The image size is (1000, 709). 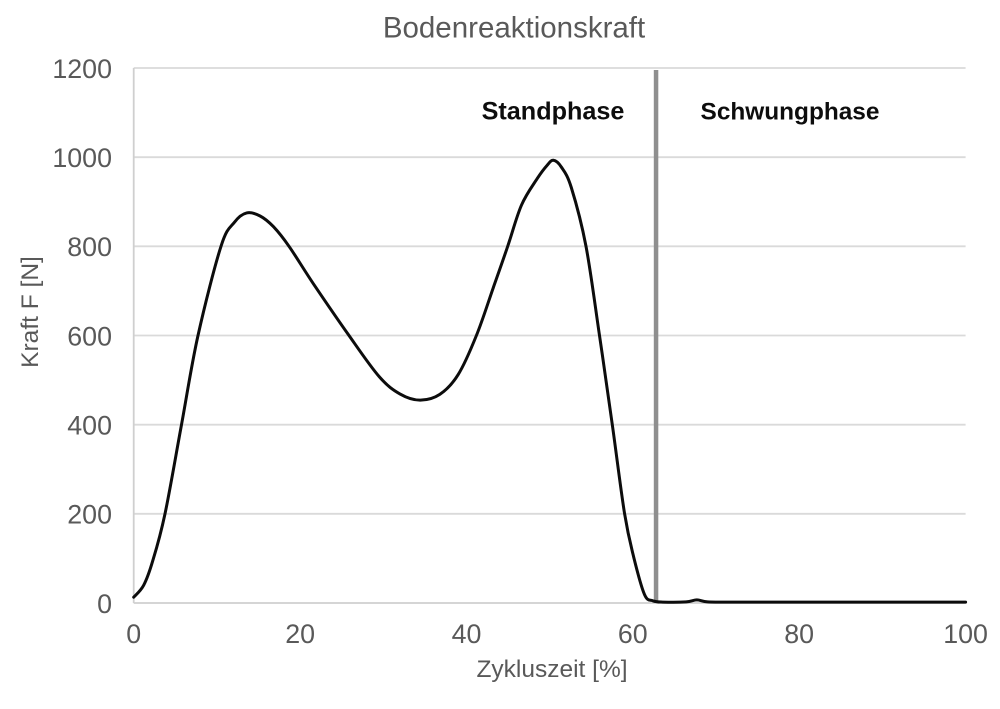 What do you see at coordinates (790, 111) in the screenshot?
I see `svg-text: Schwungphase` at bounding box center [790, 111].